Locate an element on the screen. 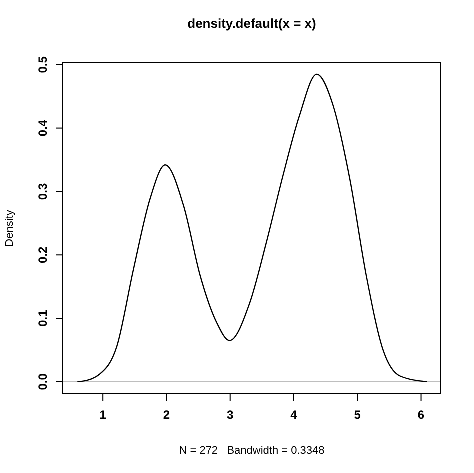  y-tick-label: 0.0 is located at coordinates (43, 381).